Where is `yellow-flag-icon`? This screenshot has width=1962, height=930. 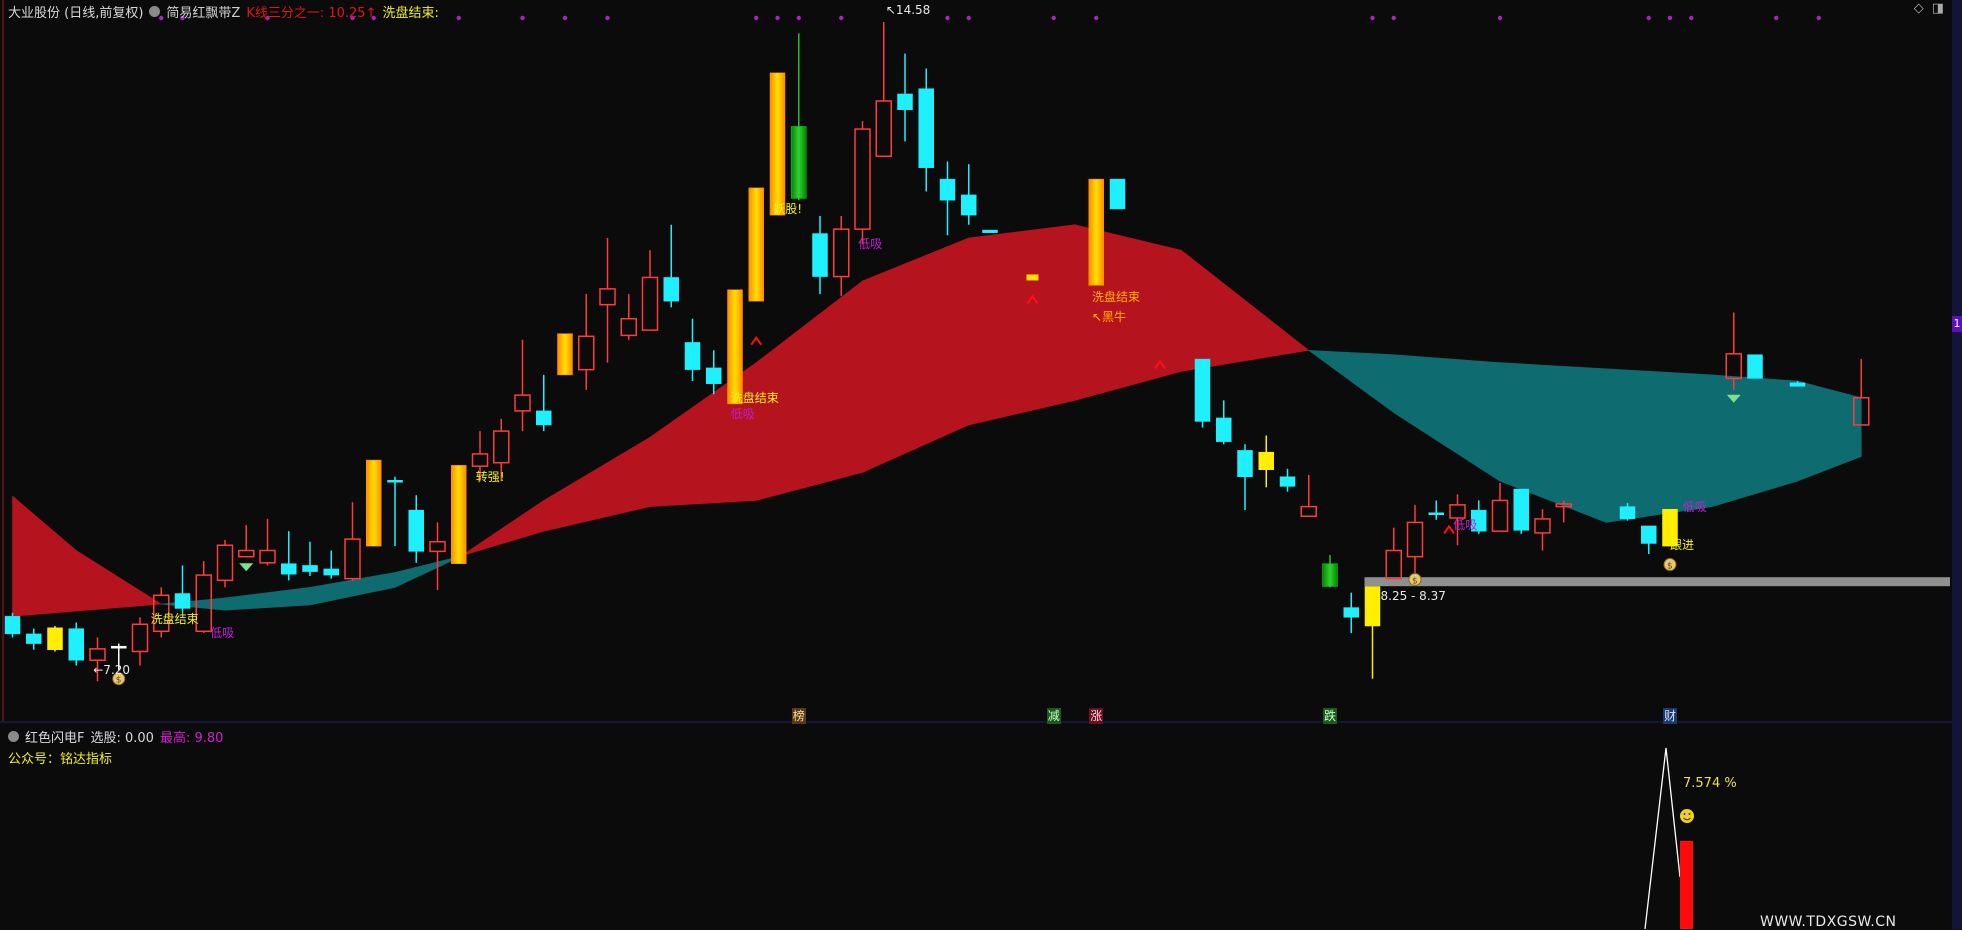 yellow-flag-icon is located at coordinates (1032, 277).